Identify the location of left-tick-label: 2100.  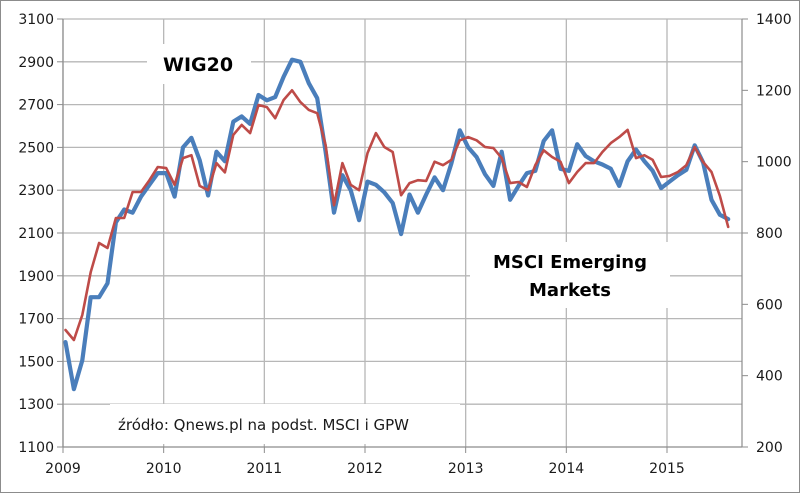
(36, 234).